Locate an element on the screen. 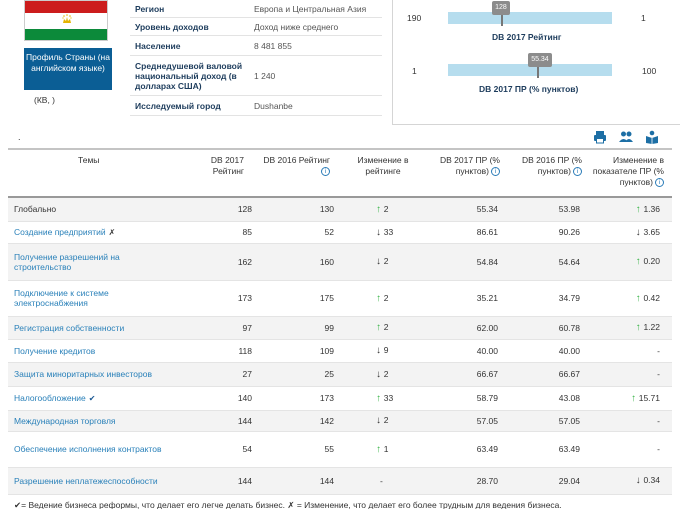 This screenshot has height=509, width=680. db2017-dtf-cell: 28.70 is located at coordinates (465, 481).